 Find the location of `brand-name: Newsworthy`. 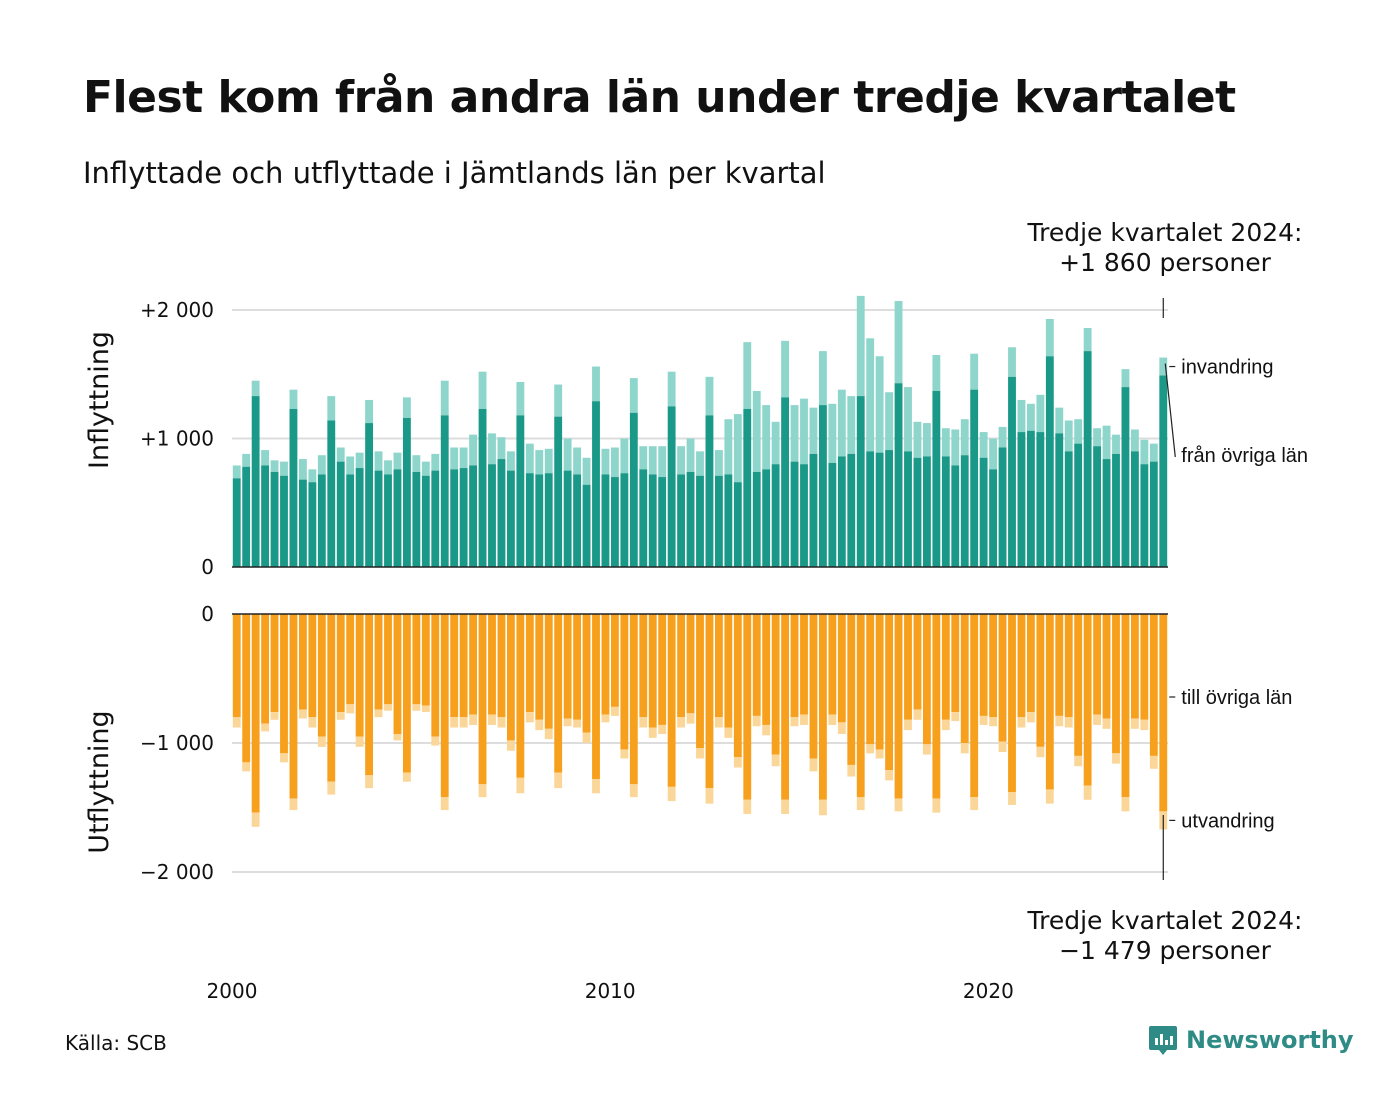

brand-name: Newsworthy is located at coordinates (1270, 1040).